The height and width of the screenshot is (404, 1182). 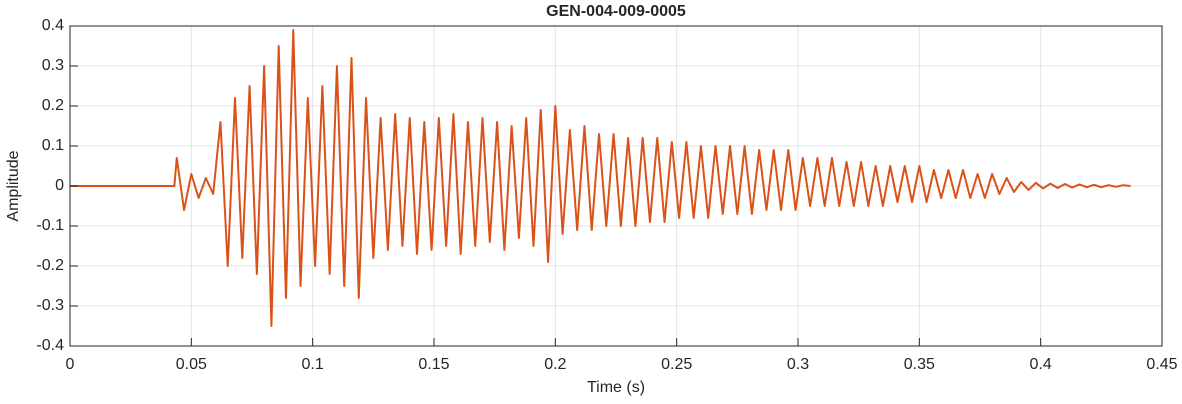 I want to click on x-tick-label: 0.45, so click(x=1161, y=364).